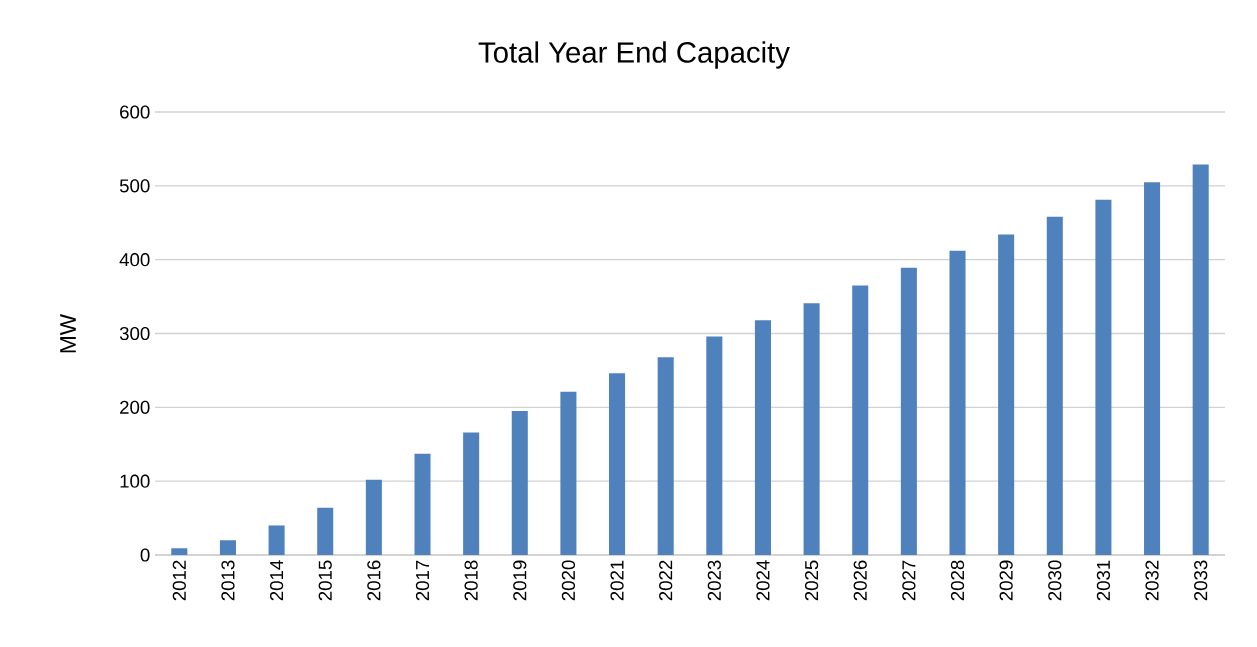 The image size is (1257, 647). I want to click on x-tick-label: 2024, so click(763, 580).